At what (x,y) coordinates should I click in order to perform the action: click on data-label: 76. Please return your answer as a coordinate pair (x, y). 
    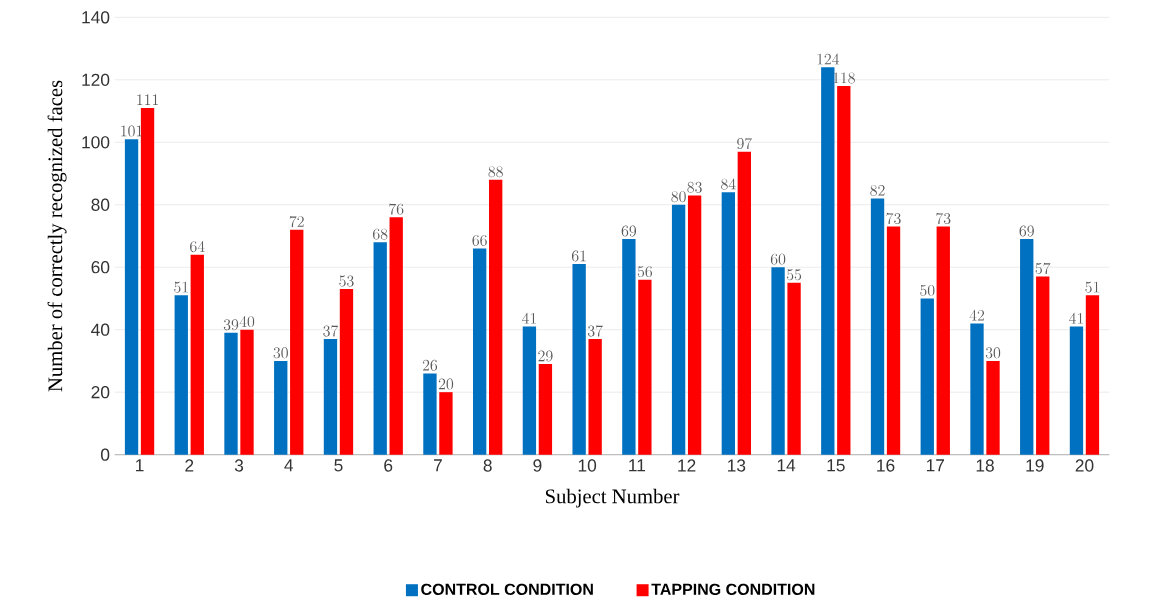
    Looking at the image, I should click on (396, 209).